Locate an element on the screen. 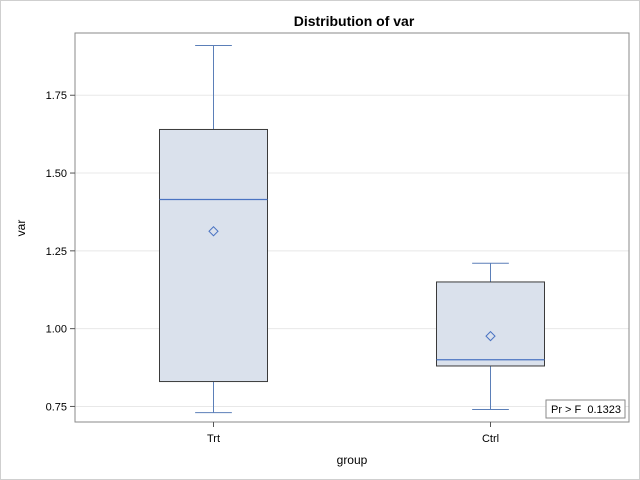 The image size is (640, 480). x-axis: Trt Ctrl is located at coordinates (353, 433).